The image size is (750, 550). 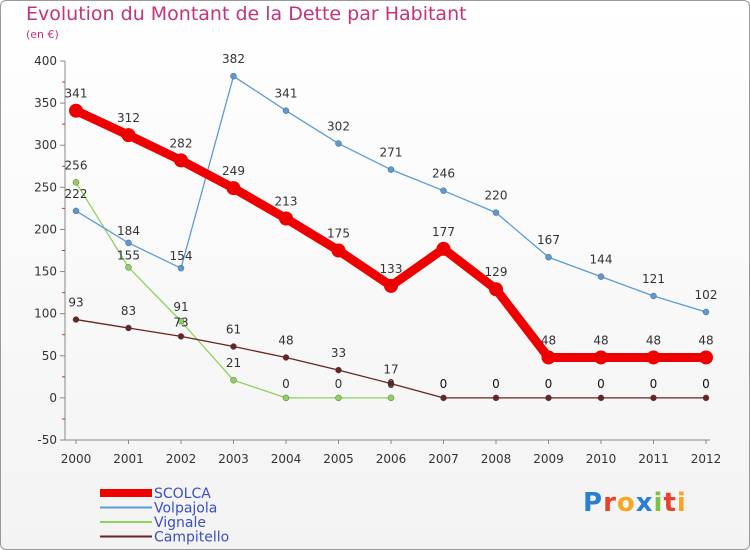 I want to click on x-tick-label: 2010, so click(x=601, y=459).